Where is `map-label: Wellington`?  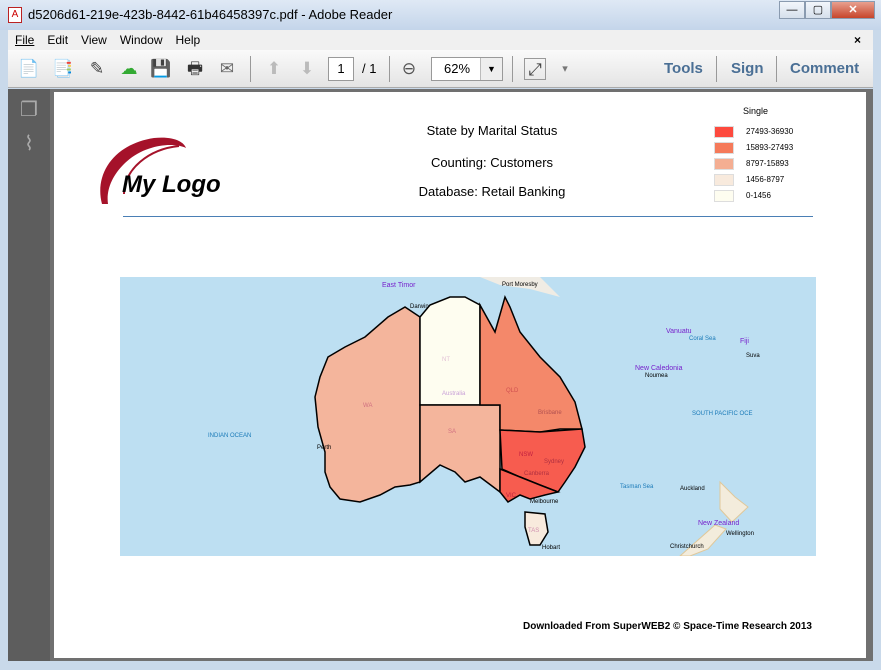
map-label: Wellington is located at coordinates (740, 534).